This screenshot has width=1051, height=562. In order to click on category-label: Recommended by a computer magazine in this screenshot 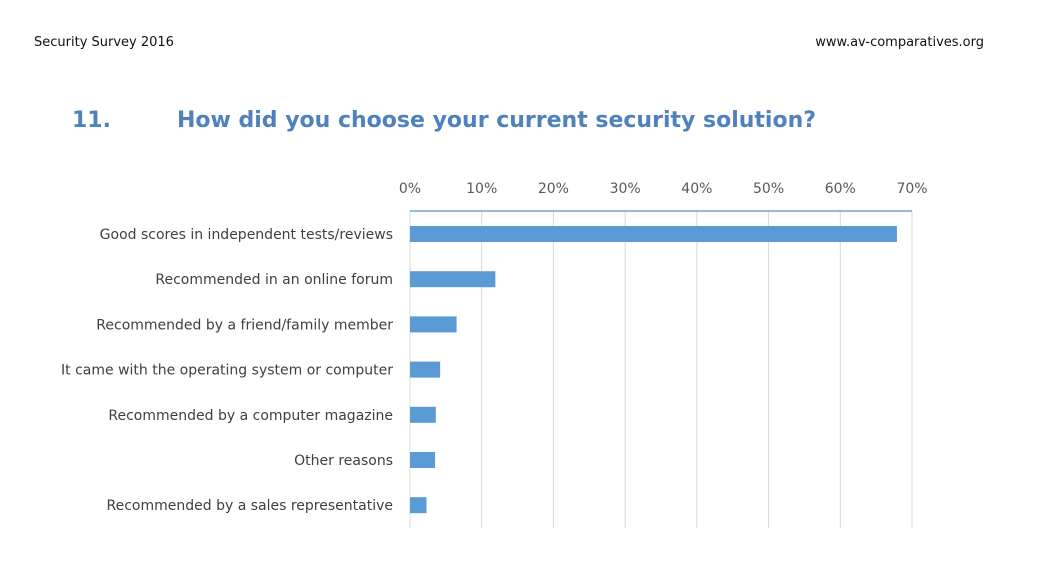, I will do `click(250, 416)`.